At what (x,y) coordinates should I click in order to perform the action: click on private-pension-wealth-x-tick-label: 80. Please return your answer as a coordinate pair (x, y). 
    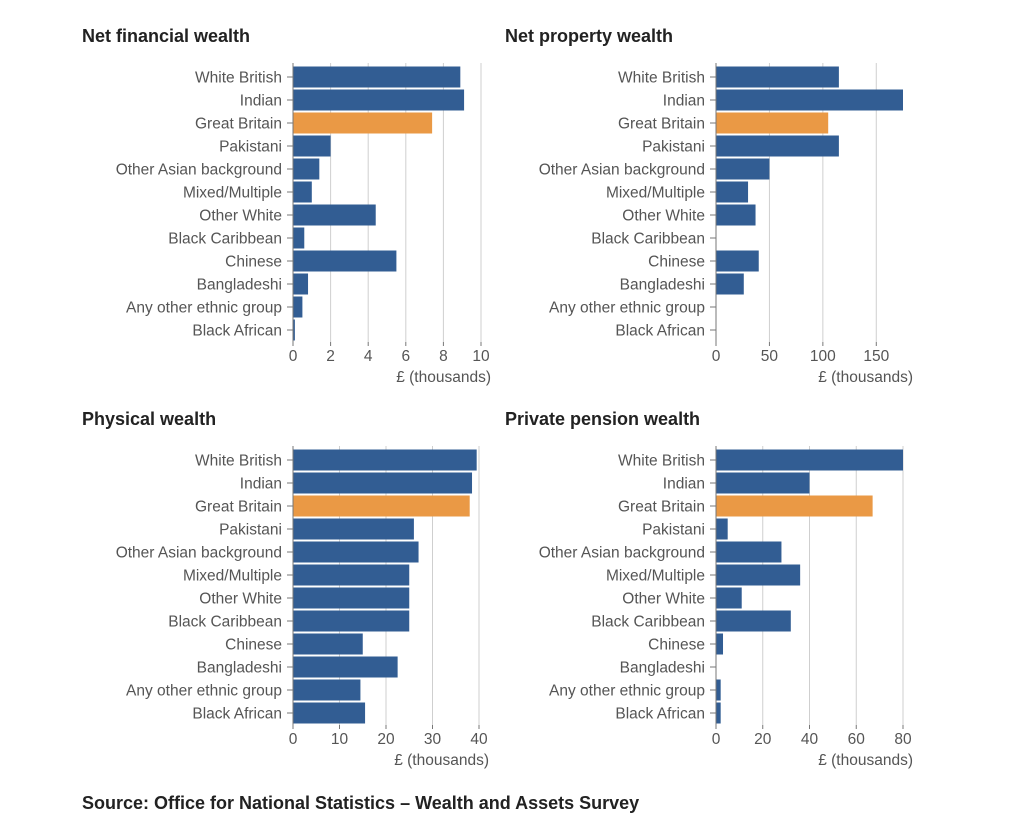
    Looking at the image, I should click on (903, 739).